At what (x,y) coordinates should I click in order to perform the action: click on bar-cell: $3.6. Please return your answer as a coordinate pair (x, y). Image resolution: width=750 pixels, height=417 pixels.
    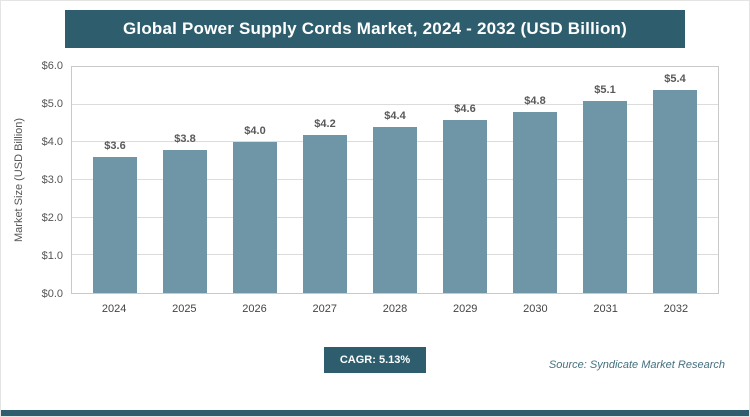
    Looking at the image, I should click on (115, 180).